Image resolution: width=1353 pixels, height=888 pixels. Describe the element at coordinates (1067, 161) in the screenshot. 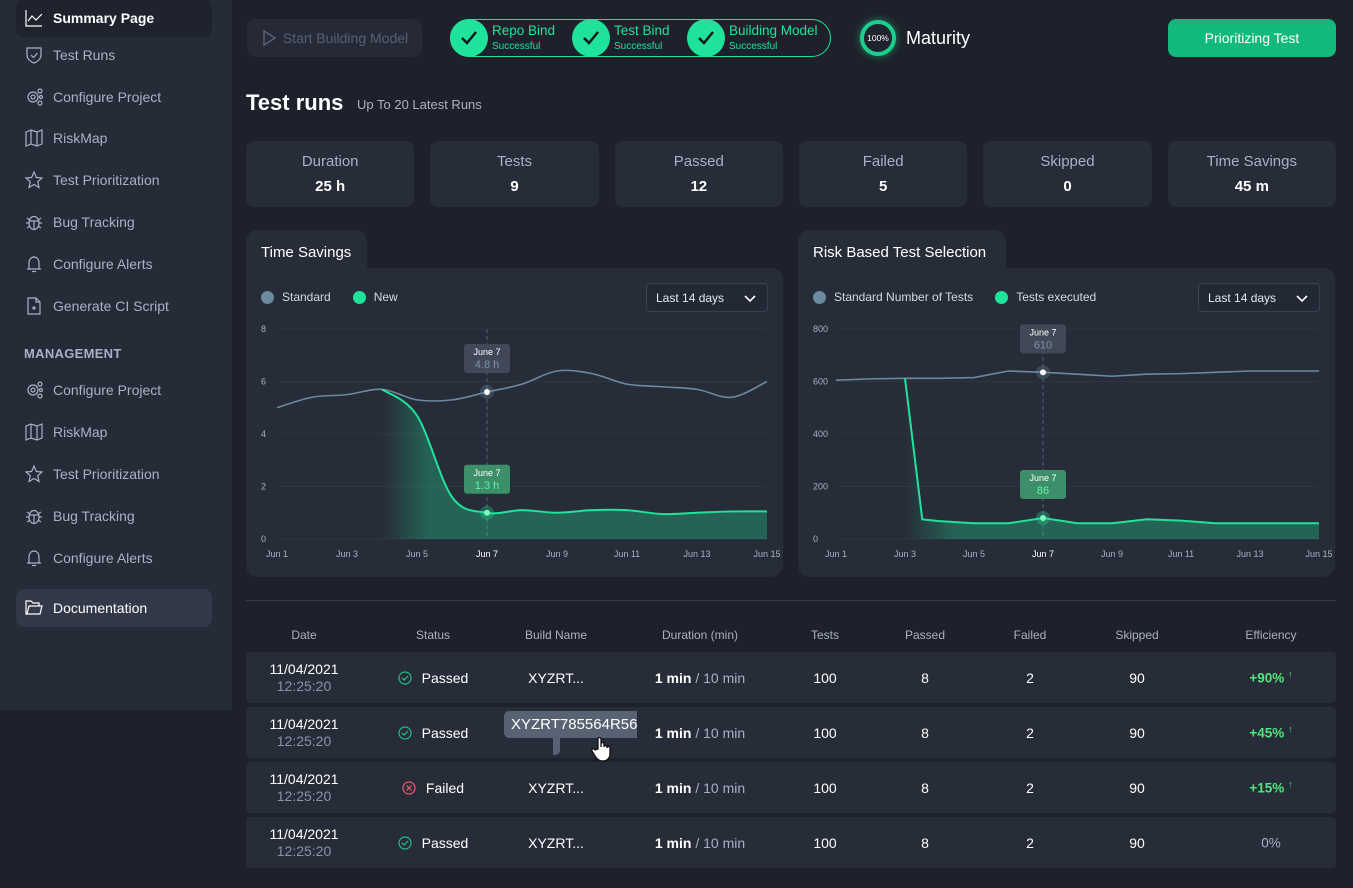

I see `stat-label: Skipped` at that location.